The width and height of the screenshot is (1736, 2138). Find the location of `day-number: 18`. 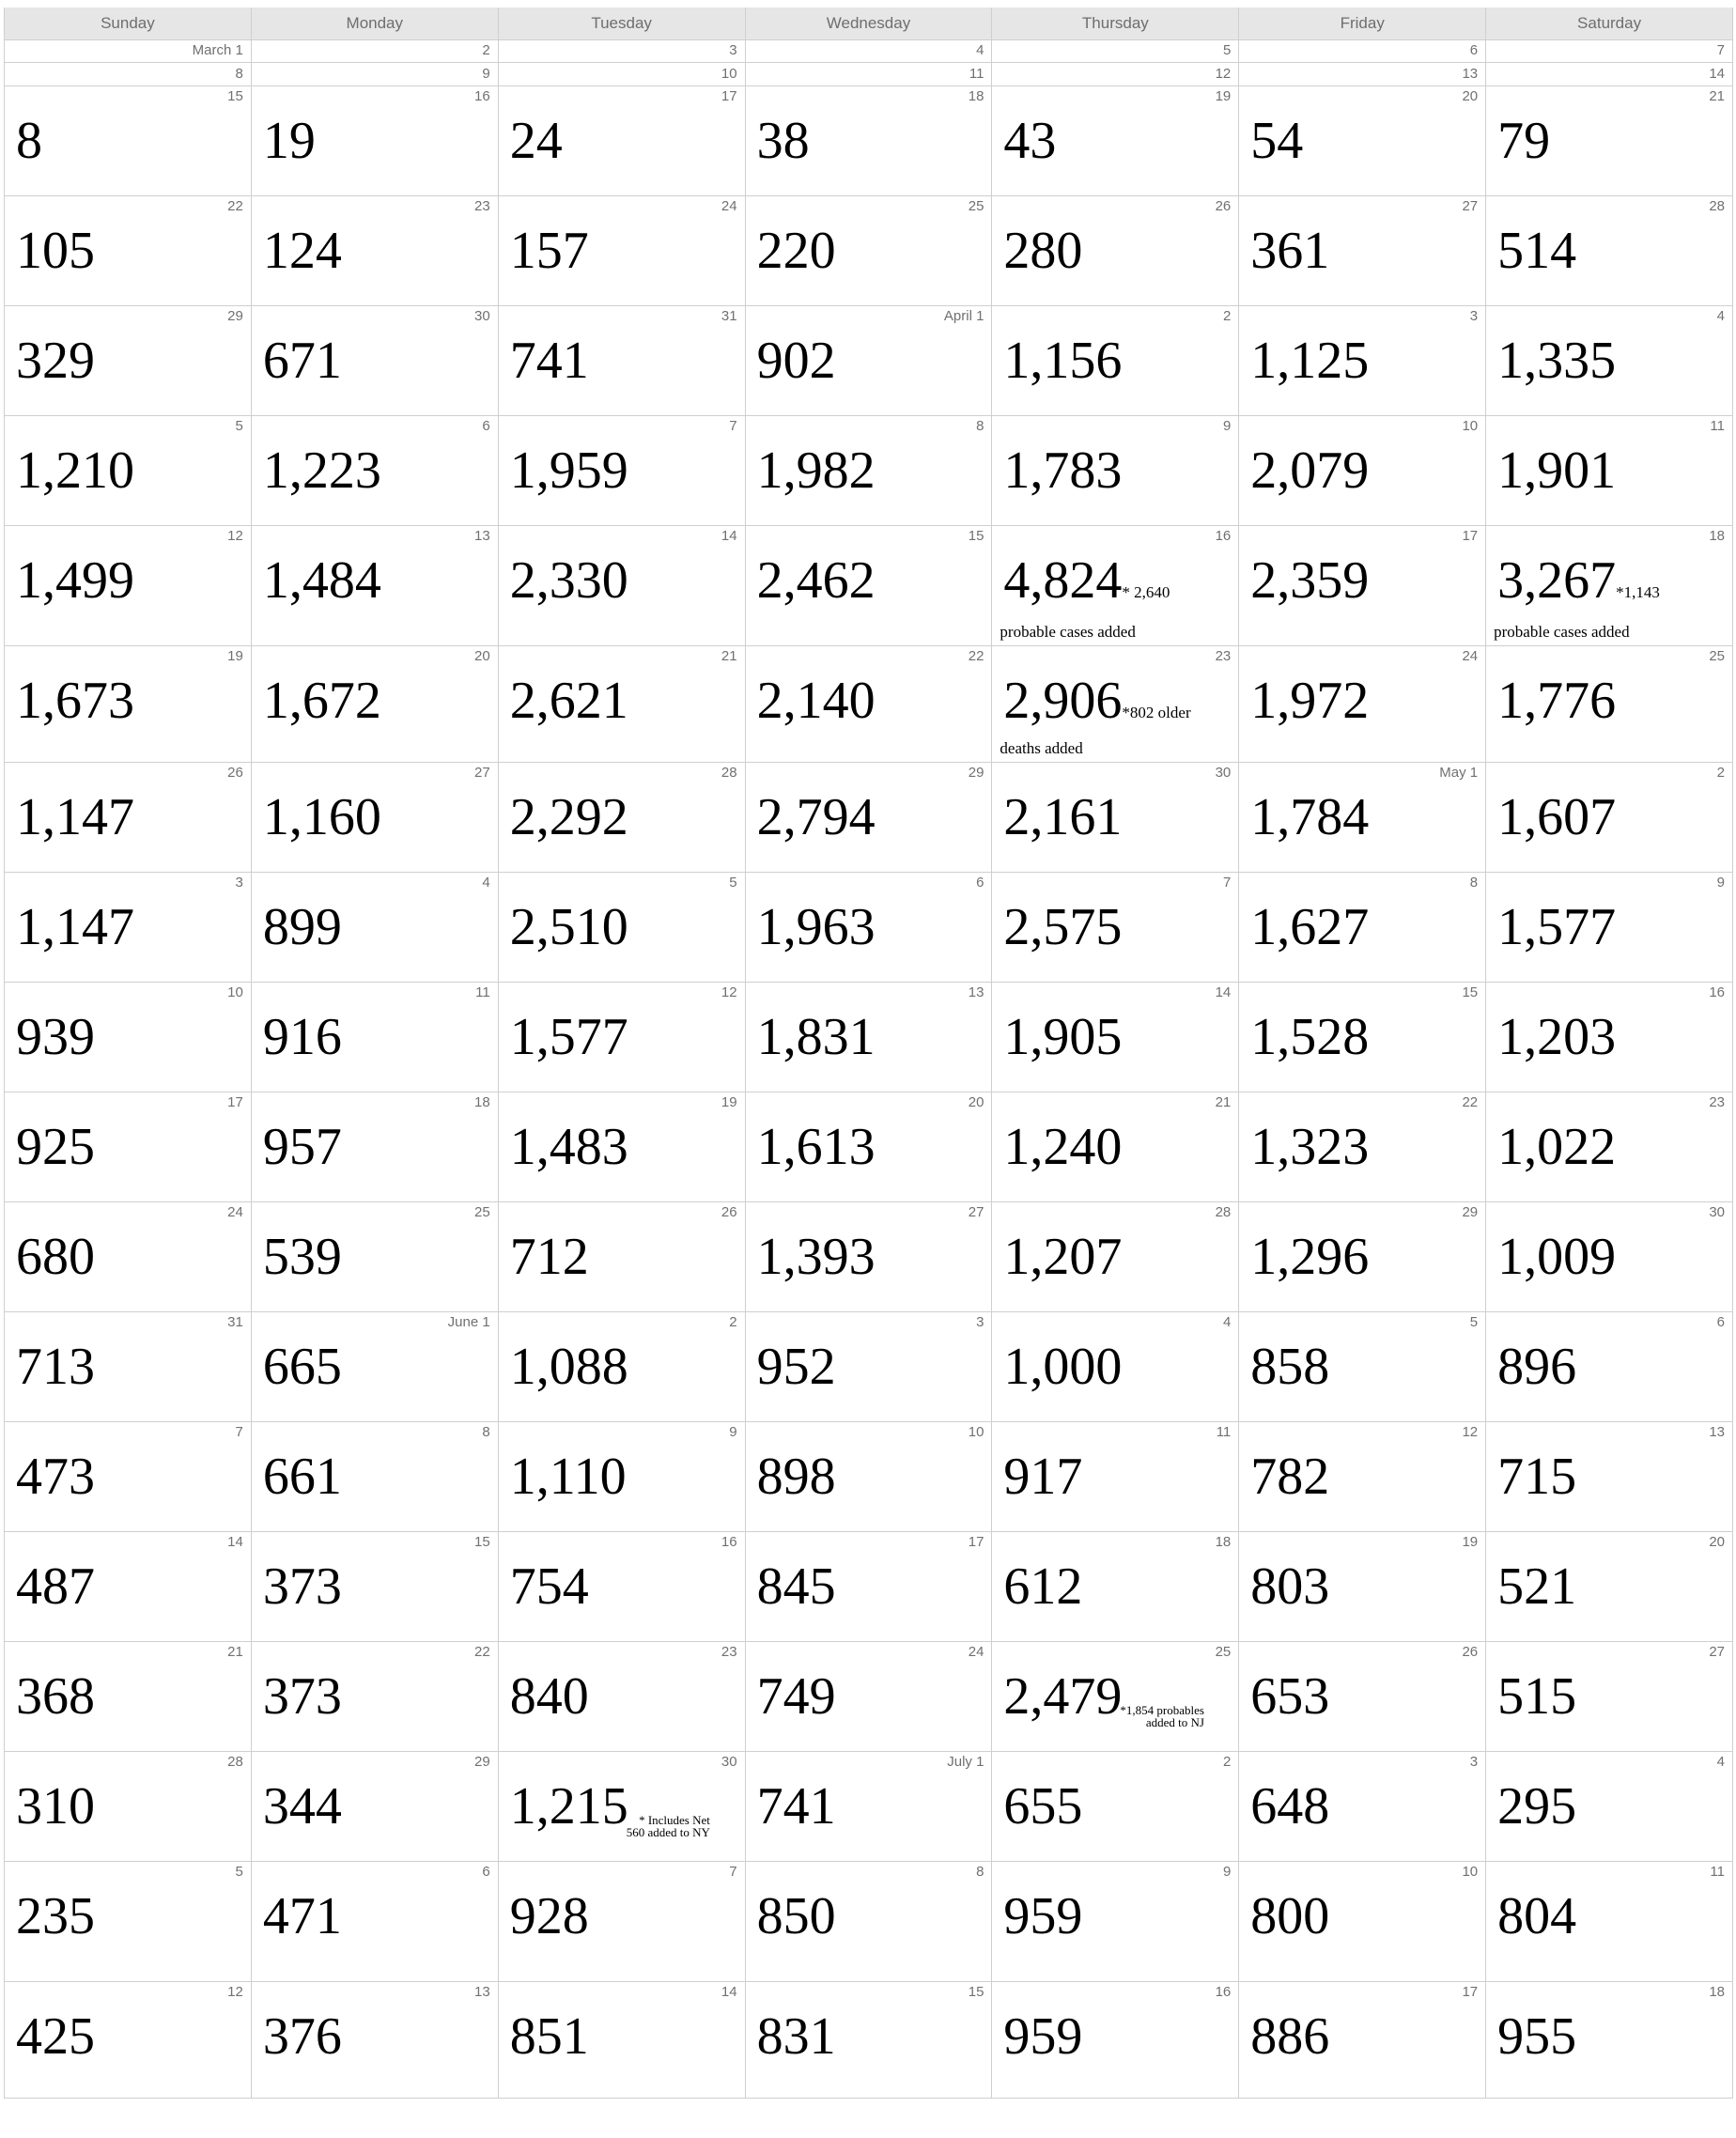

day-number: 18 is located at coordinates (976, 96).